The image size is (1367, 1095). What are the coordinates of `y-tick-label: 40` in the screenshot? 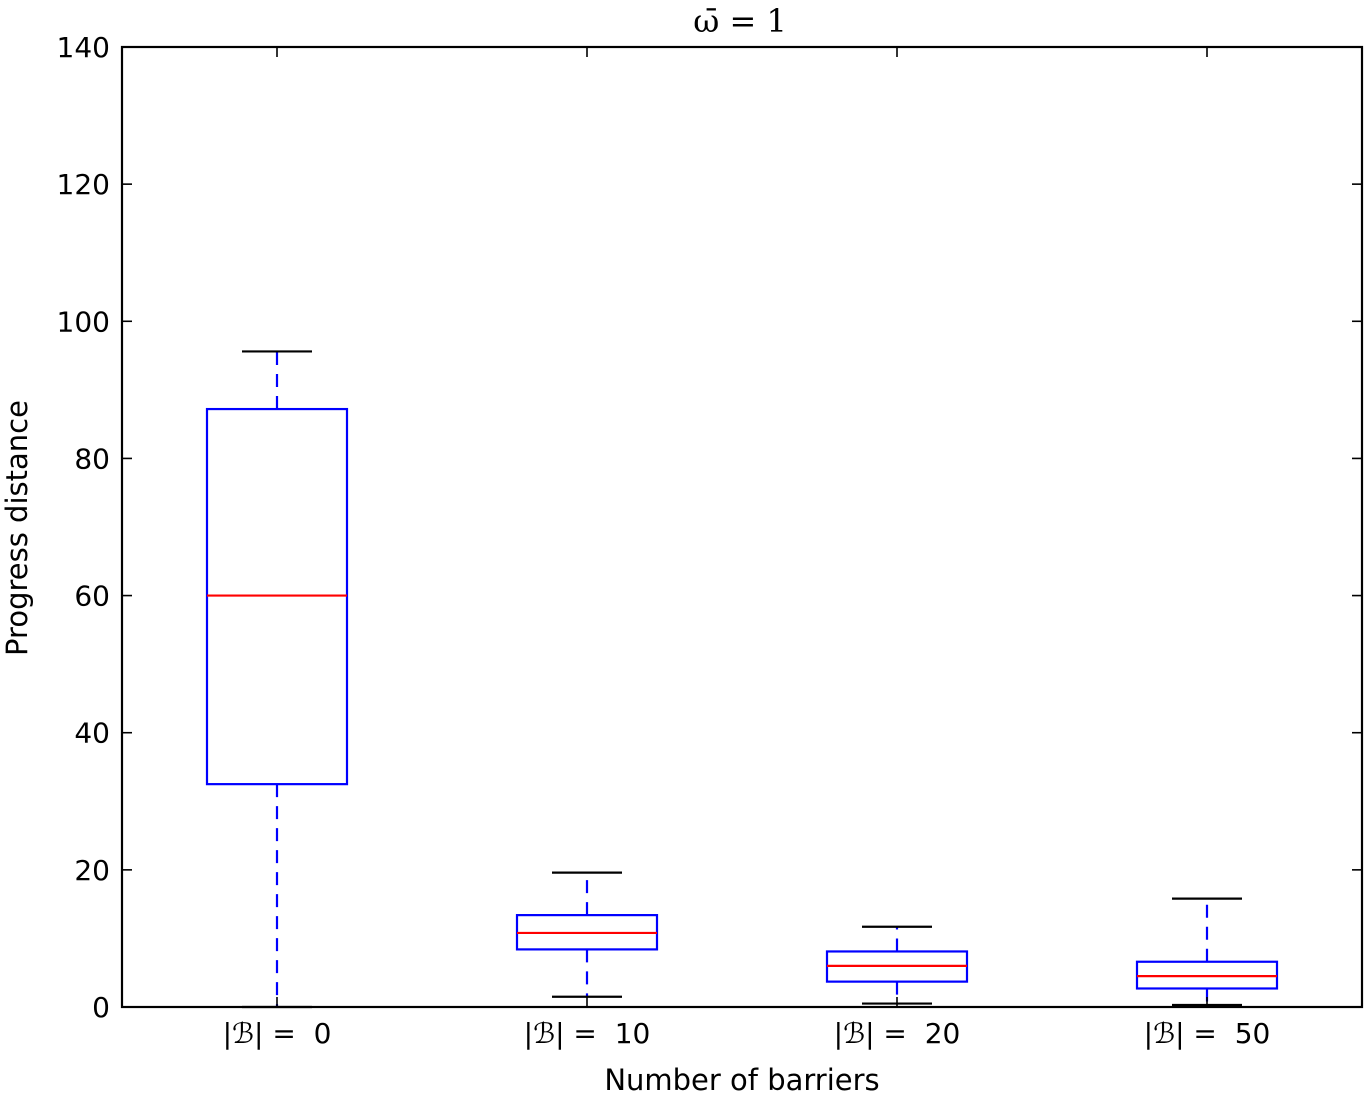 It's located at (92, 733).